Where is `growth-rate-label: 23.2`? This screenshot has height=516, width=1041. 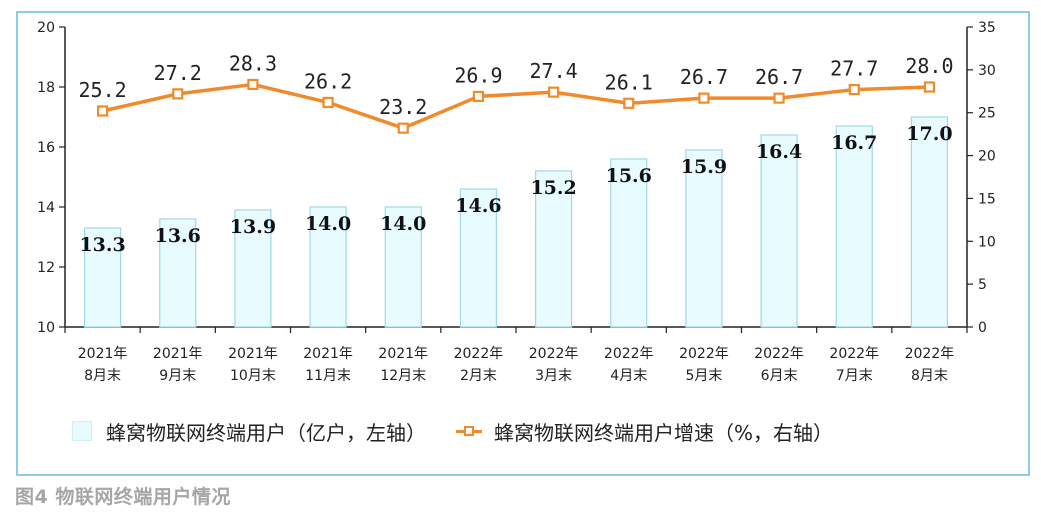
growth-rate-label: 23.2 is located at coordinates (403, 107).